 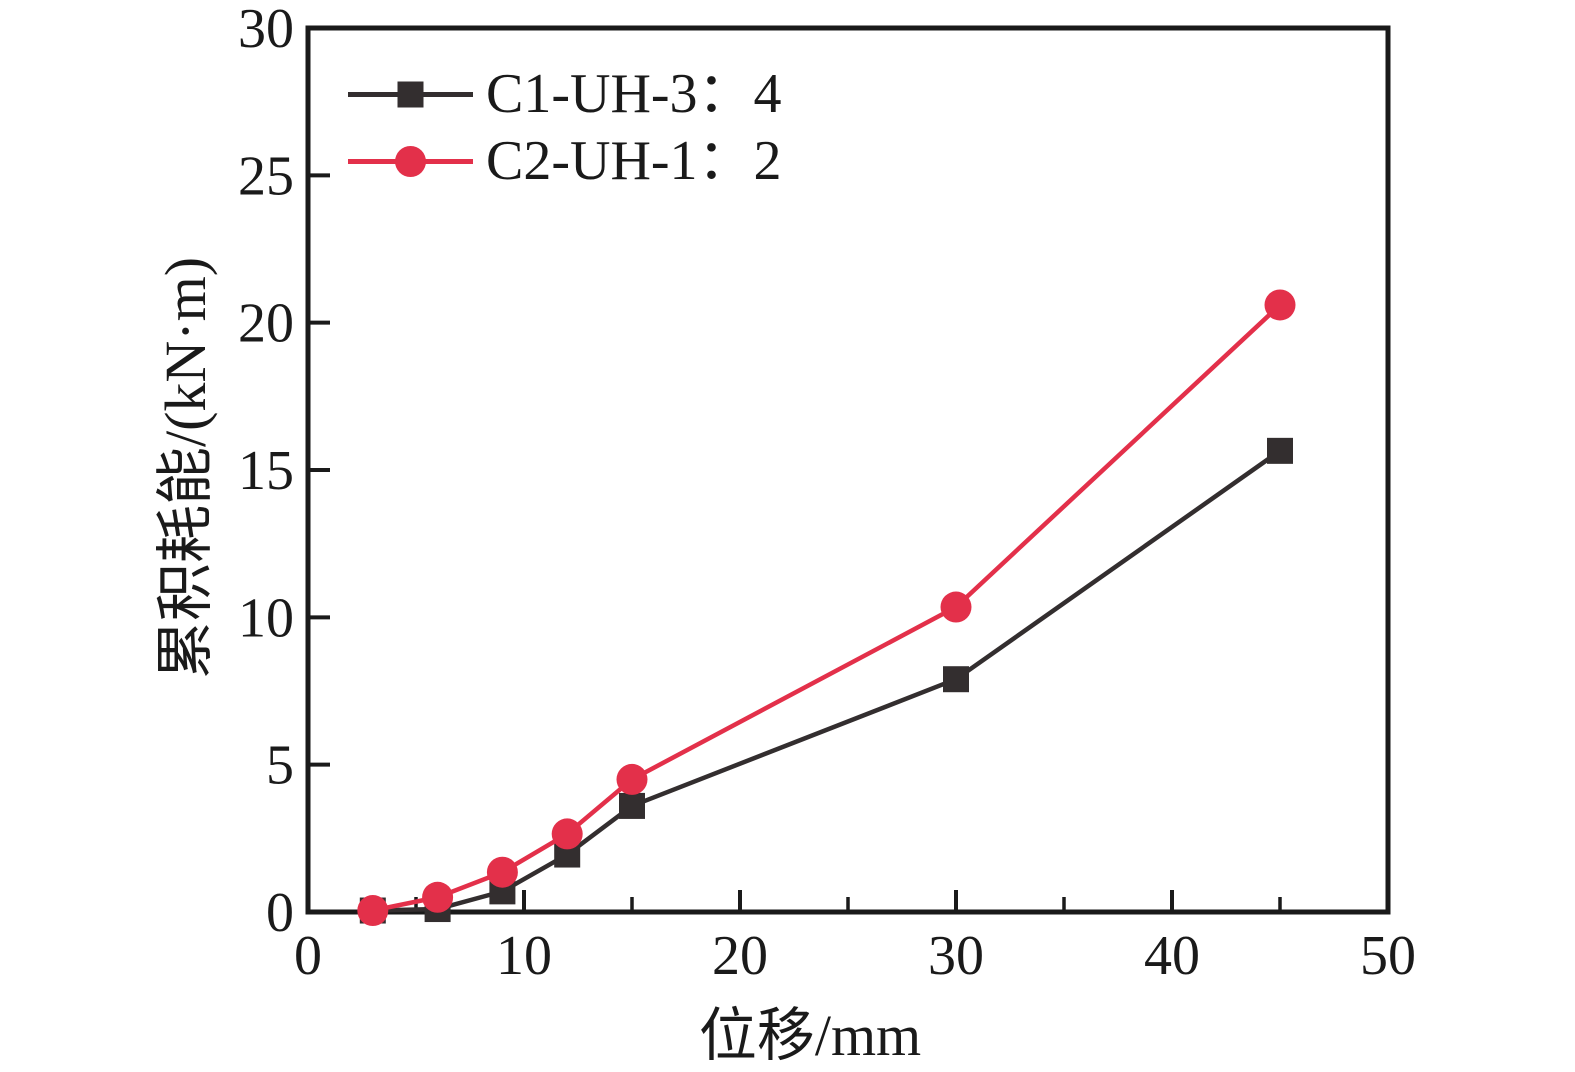 I want to click on x-tick-label: 20, so click(x=740, y=956).